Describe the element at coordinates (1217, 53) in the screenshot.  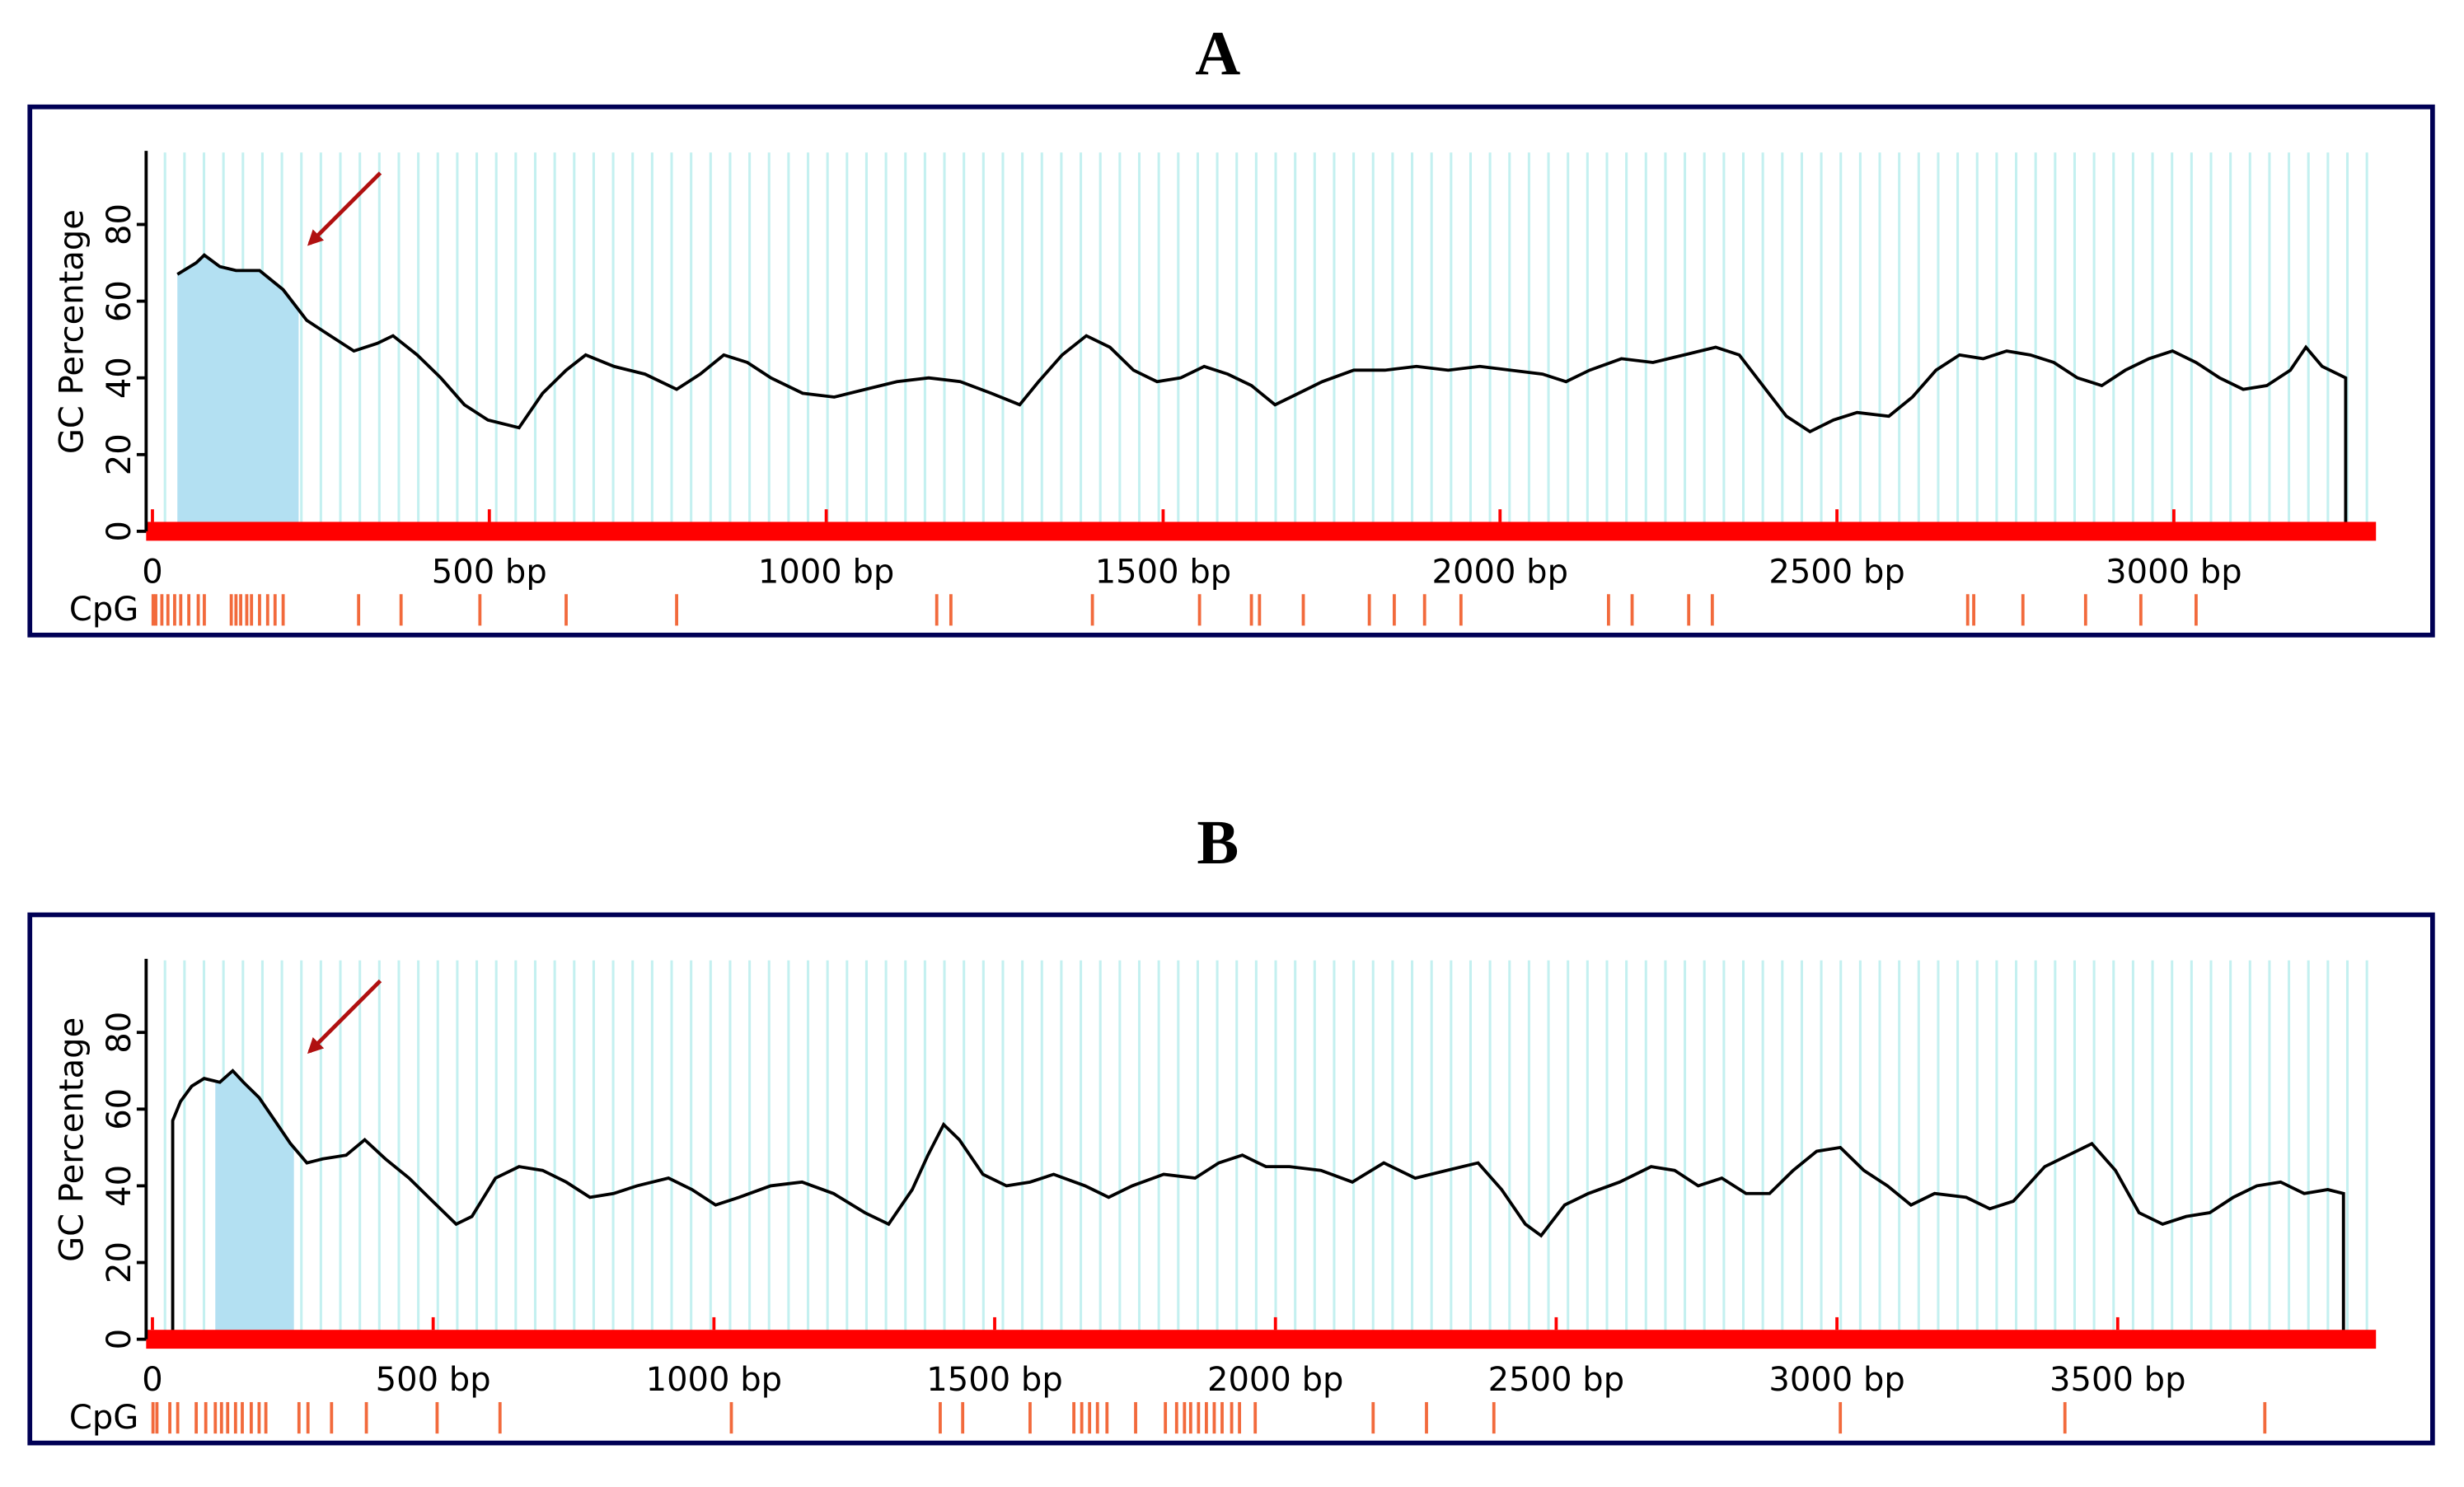
I see `panel-title: A` at that location.